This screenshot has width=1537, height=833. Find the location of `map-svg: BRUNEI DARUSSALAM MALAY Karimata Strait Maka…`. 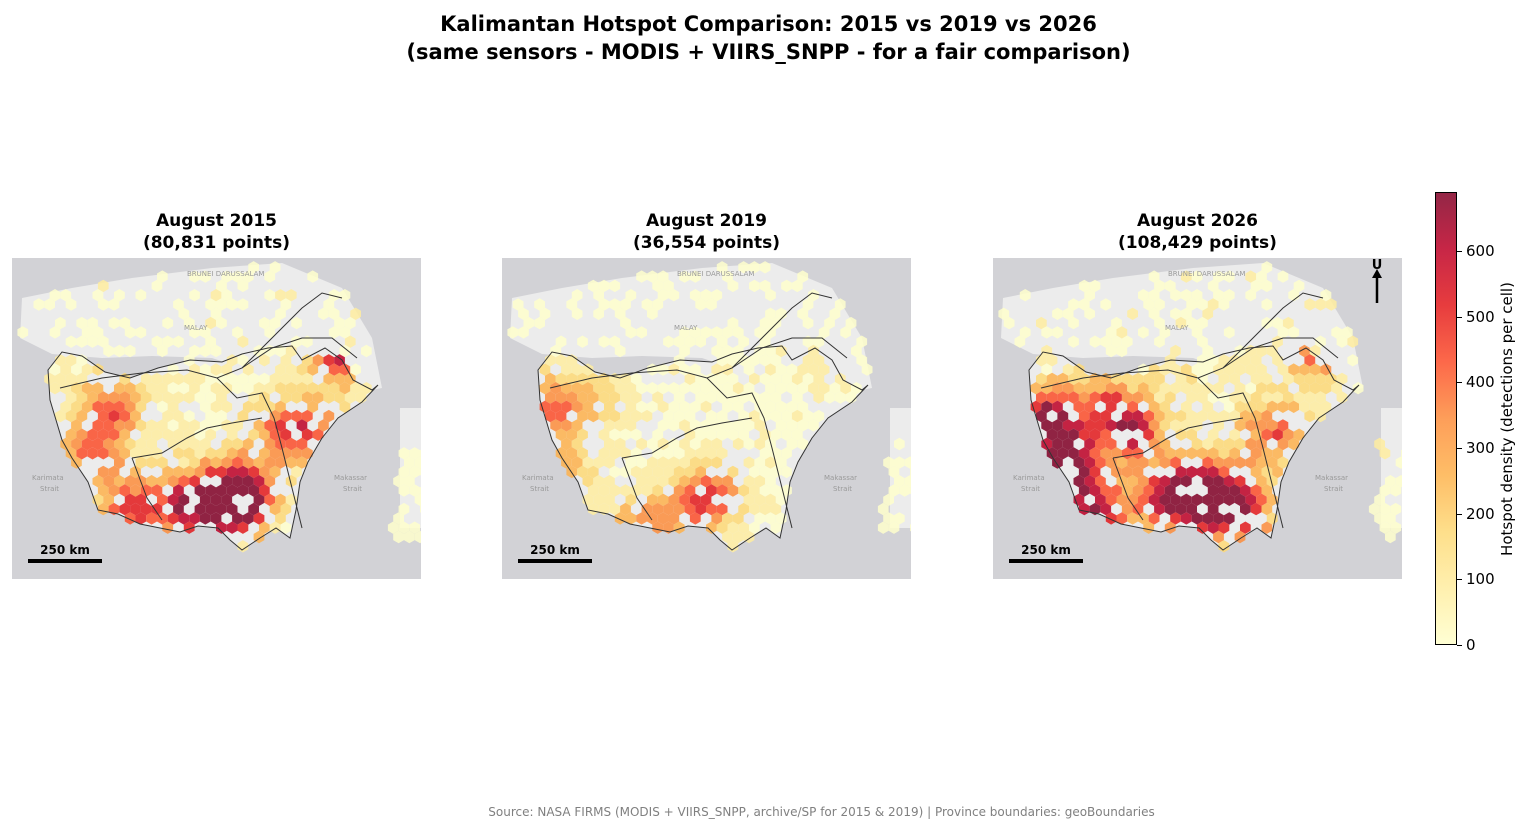

map-svg: BRUNEI DARUSSALAM MALAY Karimata Strait Maka… is located at coordinates (706, 418).